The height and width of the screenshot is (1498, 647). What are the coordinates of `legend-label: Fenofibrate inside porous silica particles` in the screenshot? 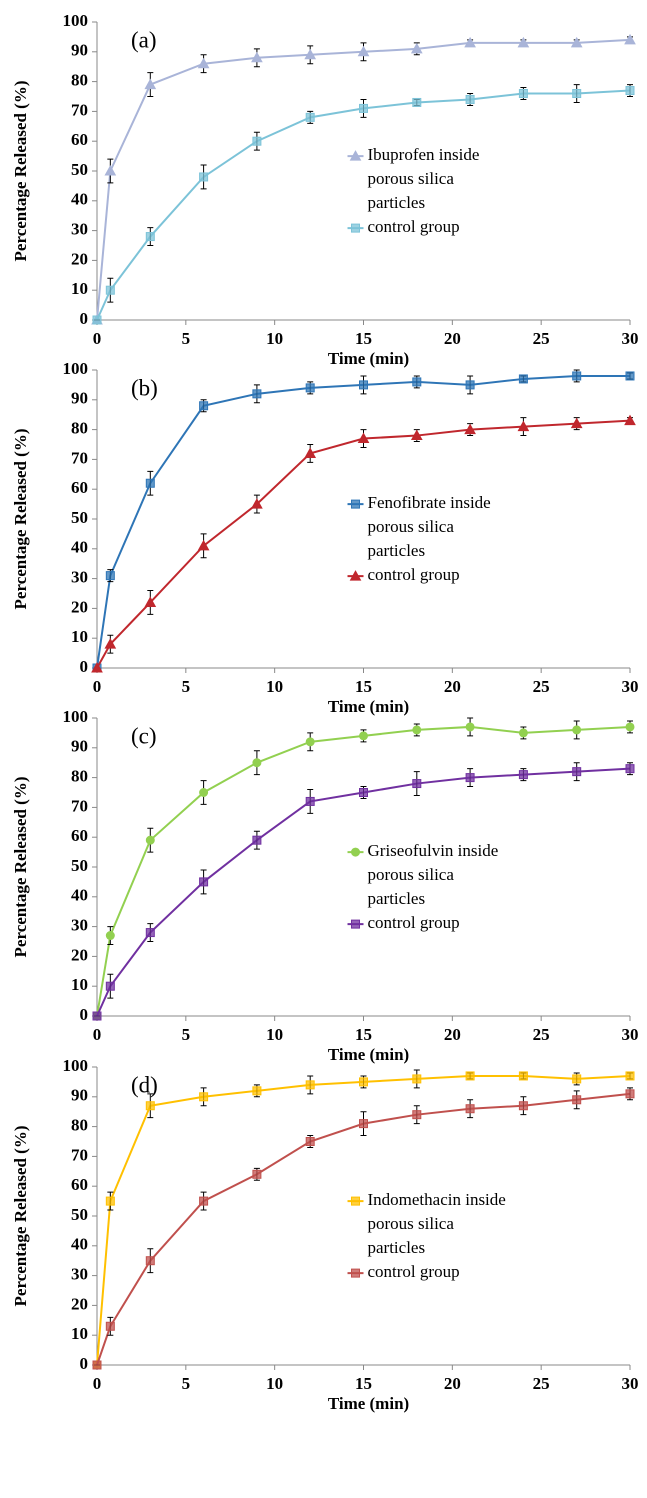 It's located at (429, 526).